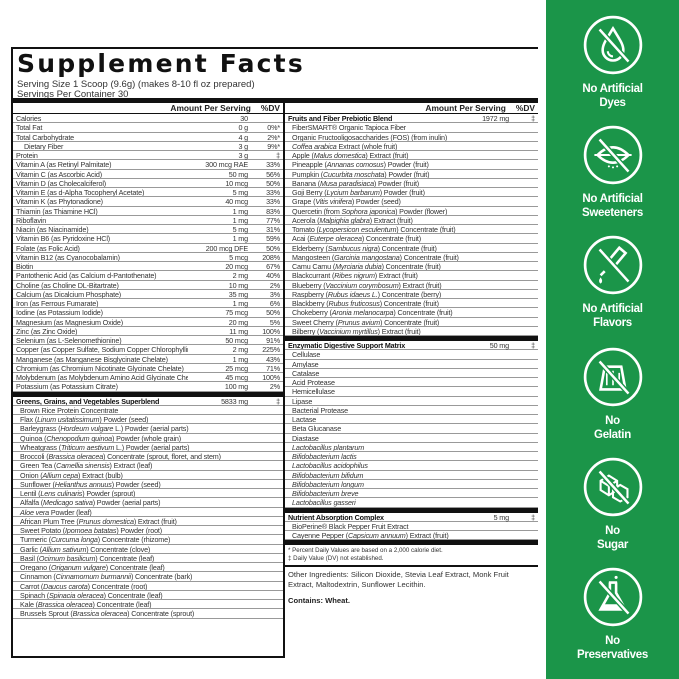  What do you see at coordinates (306, 219) in the screenshot?
I see `ingredient-text: Acerola (` at bounding box center [306, 219].